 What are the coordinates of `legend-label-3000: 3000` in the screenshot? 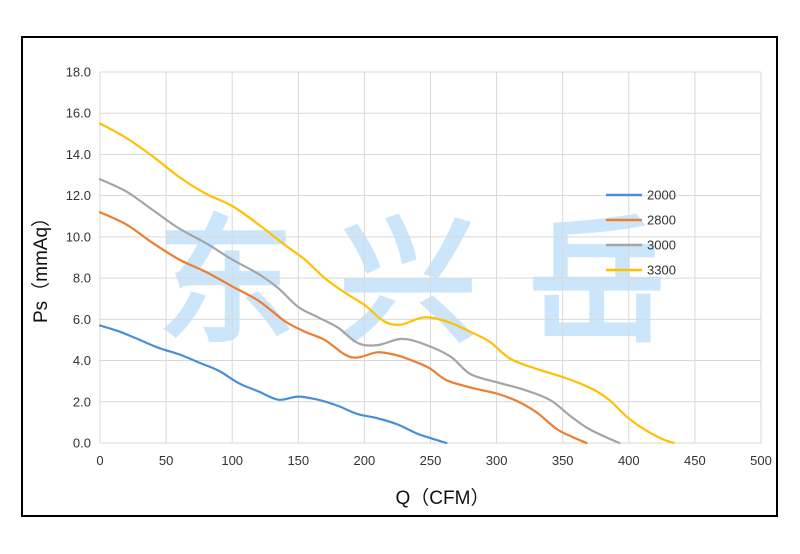 It's located at (661, 245).